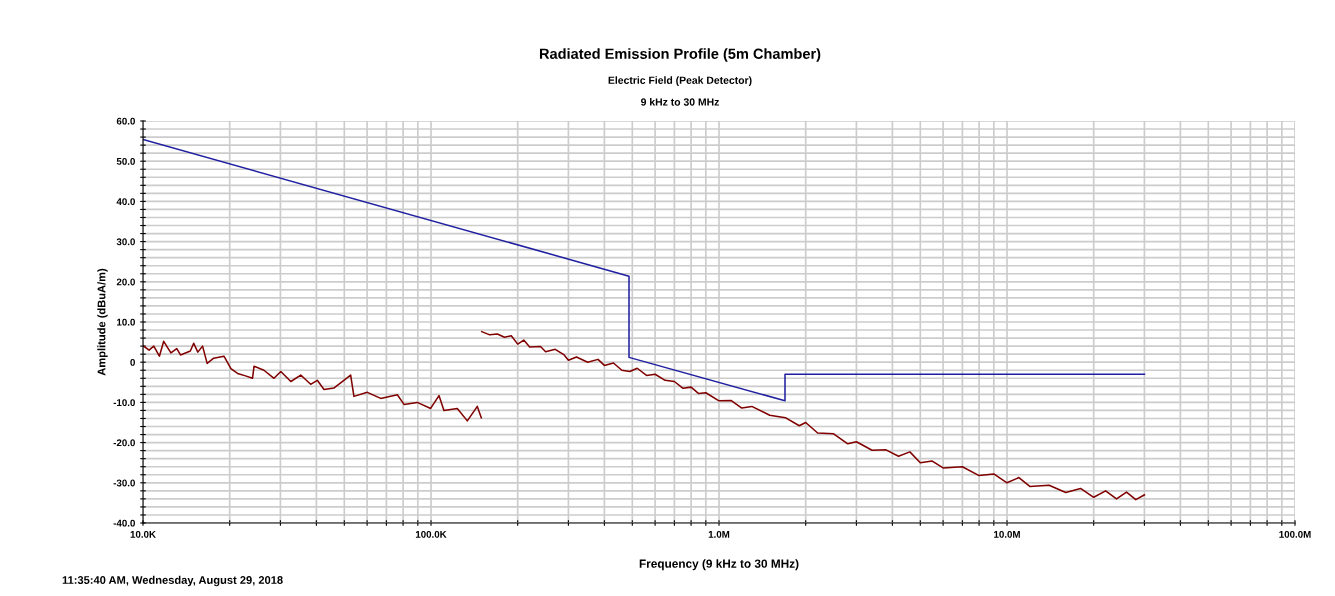 The width and height of the screenshot is (1335, 596). Describe the element at coordinates (125, 202) in the screenshot. I see `y-tick-label: 40.0` at that location.